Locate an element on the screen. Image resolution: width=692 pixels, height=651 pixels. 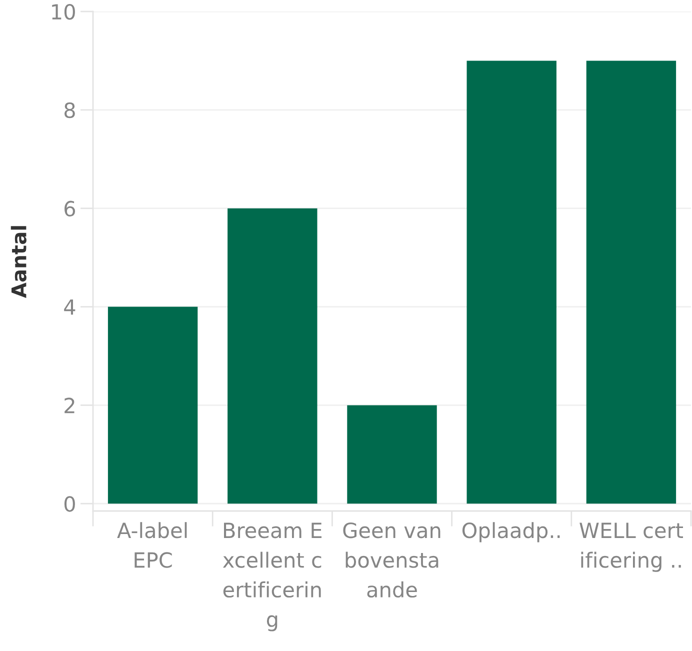
y-tick-label: 10 is located at coordinates (63, 12).